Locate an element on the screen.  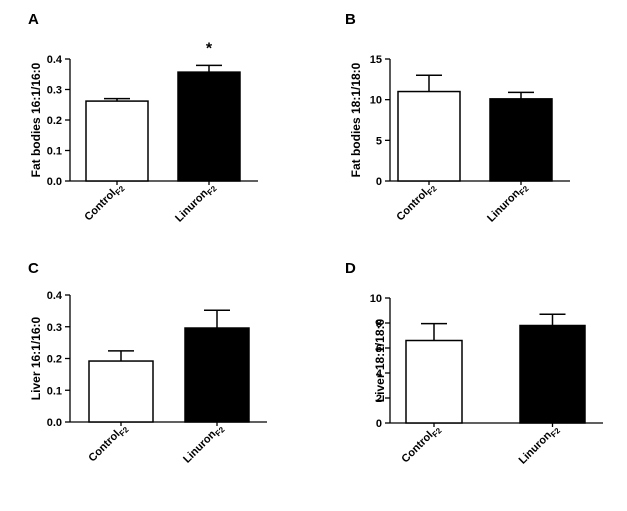
y-axis-label: Liver 16:1/16:0 is located at coordinates (36, 358).